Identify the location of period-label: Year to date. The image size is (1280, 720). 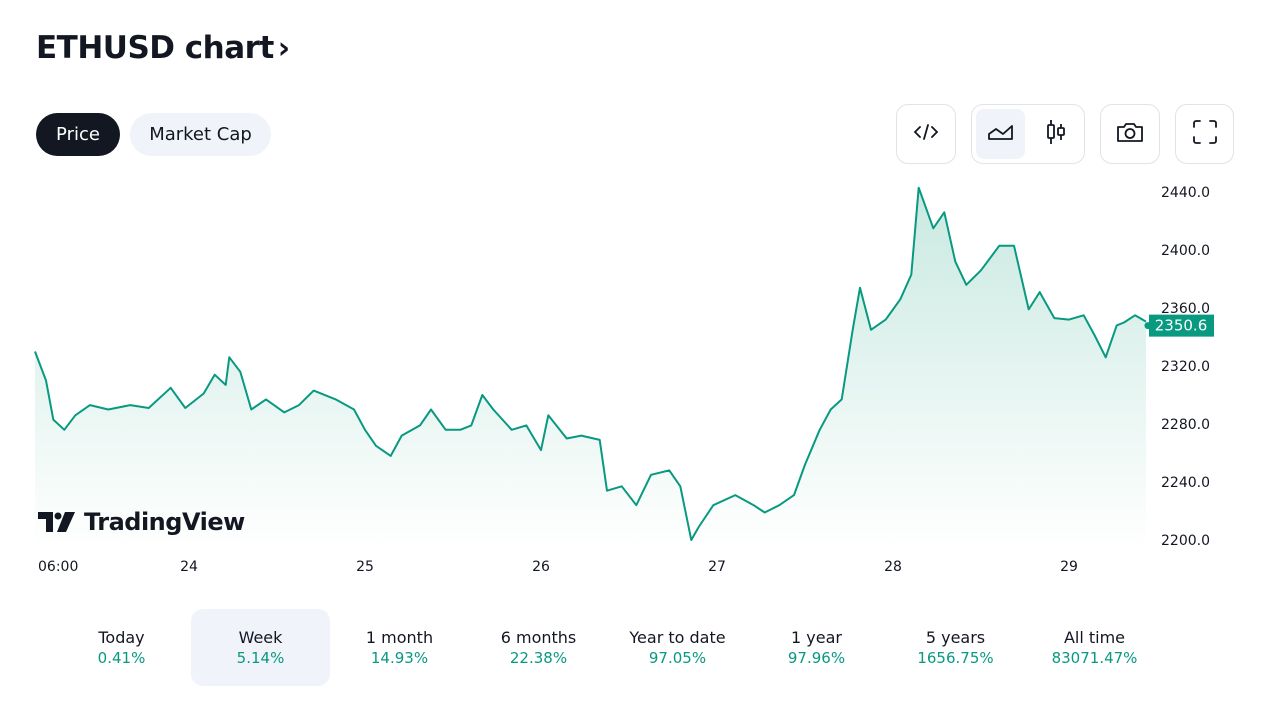
(677, 637).